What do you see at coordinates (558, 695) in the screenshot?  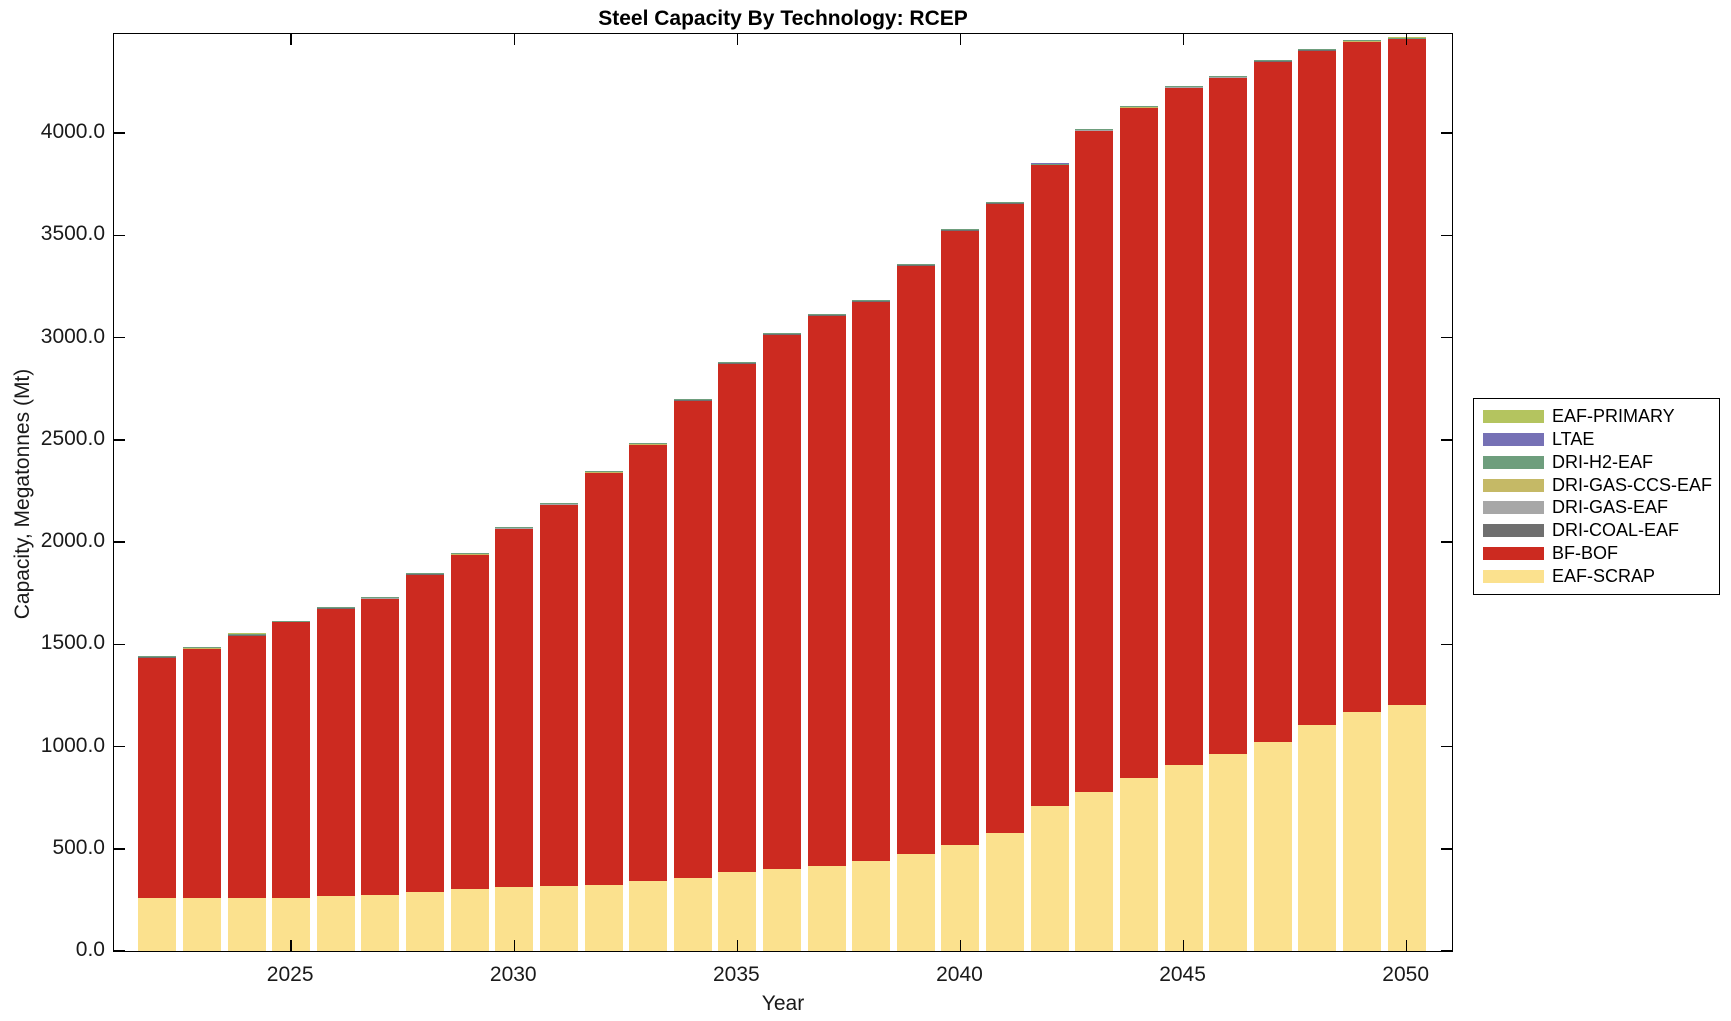 I see `bar-segment-bf-bof-2031` at bounding box center [558, 695].